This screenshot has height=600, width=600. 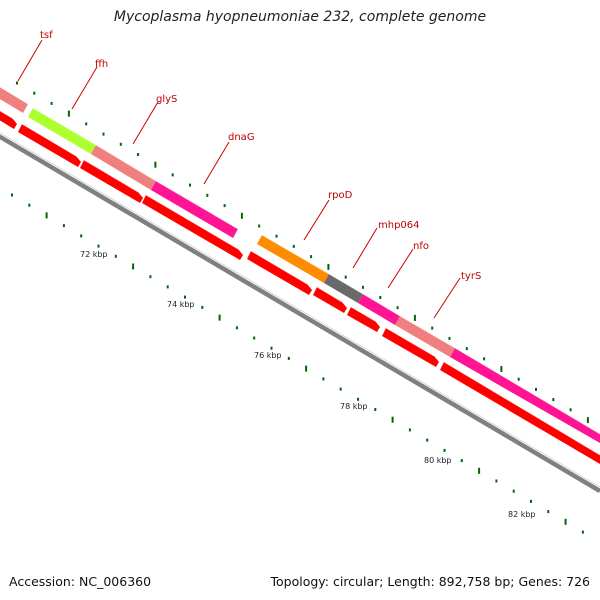 I want to click on gene-block-mhp064, so click(x=343, y=288).